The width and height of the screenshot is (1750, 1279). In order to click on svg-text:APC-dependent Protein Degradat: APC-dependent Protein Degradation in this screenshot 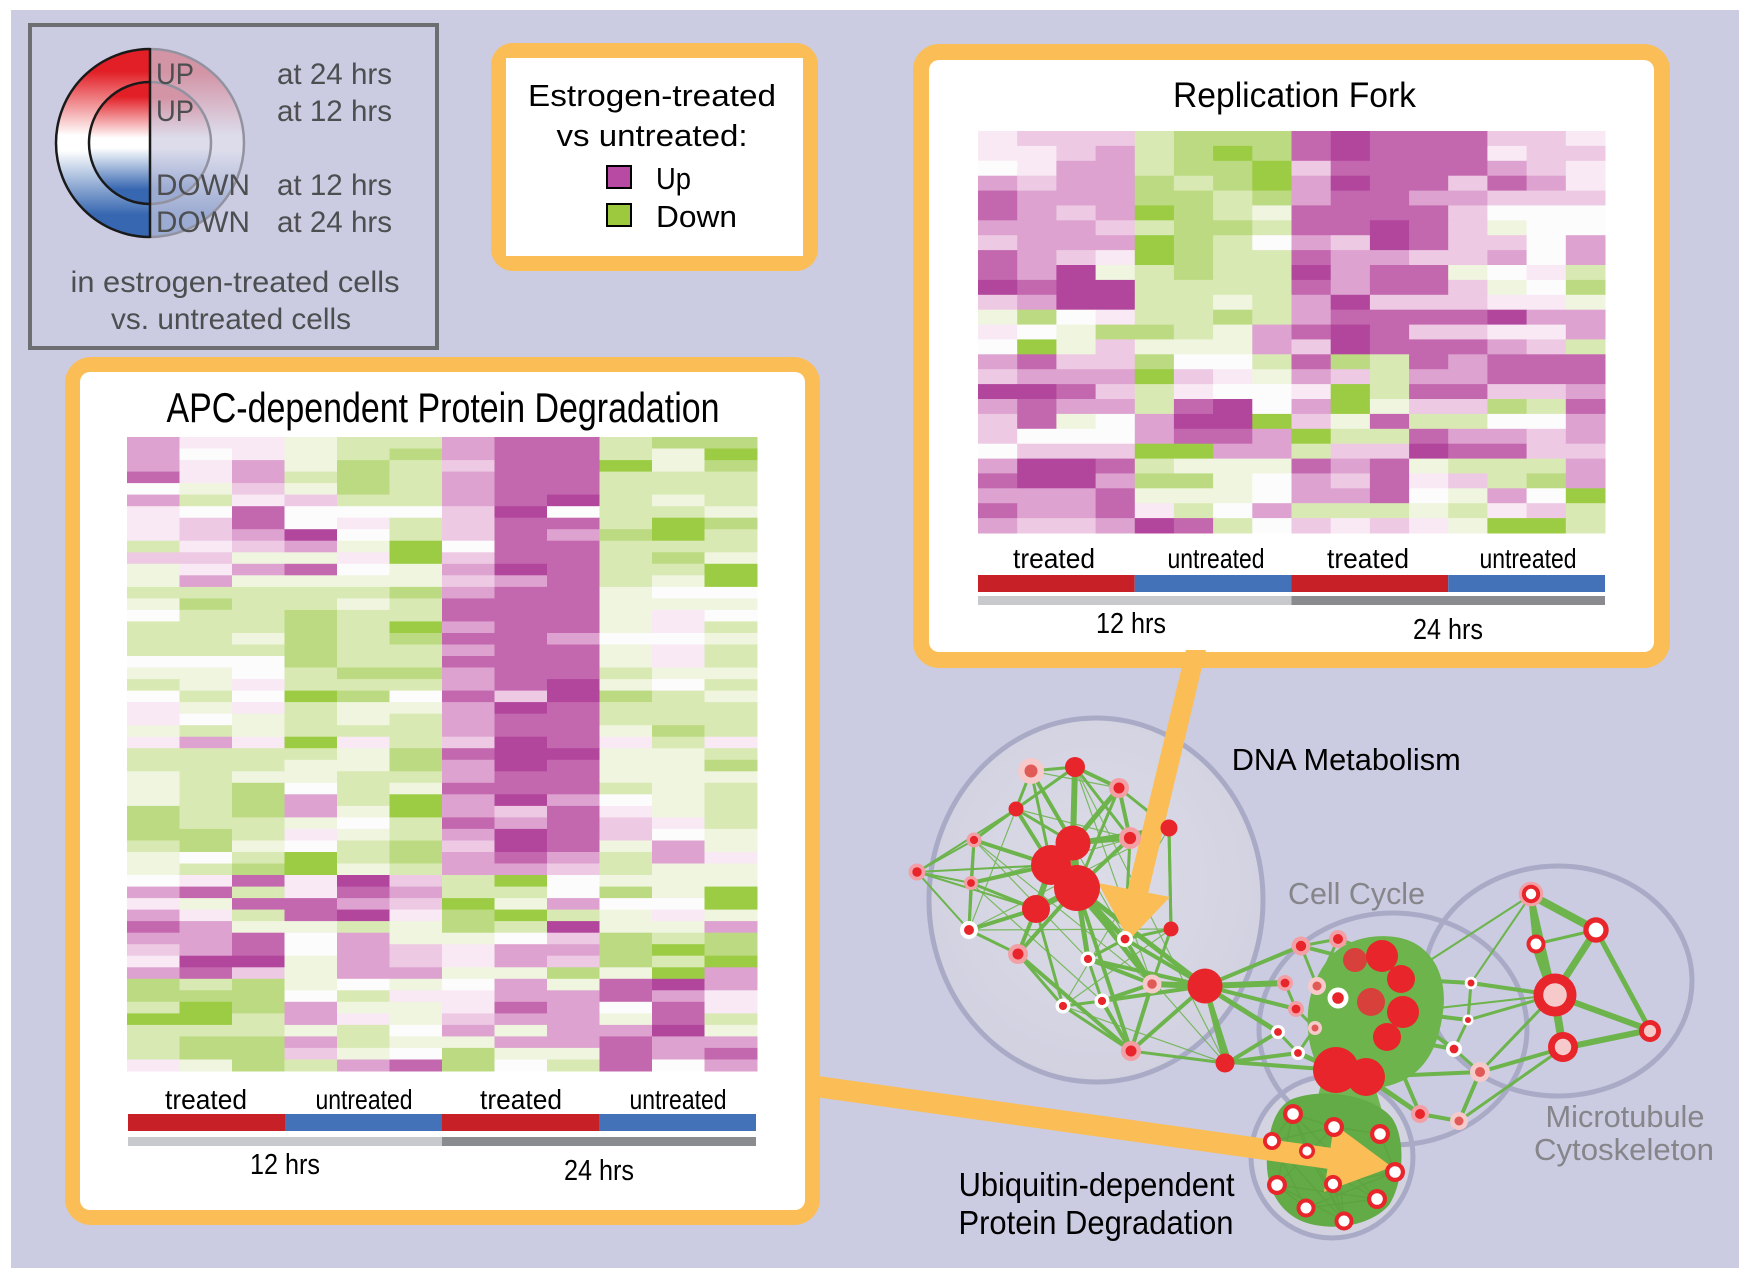, I will do `click(443, 407)`.